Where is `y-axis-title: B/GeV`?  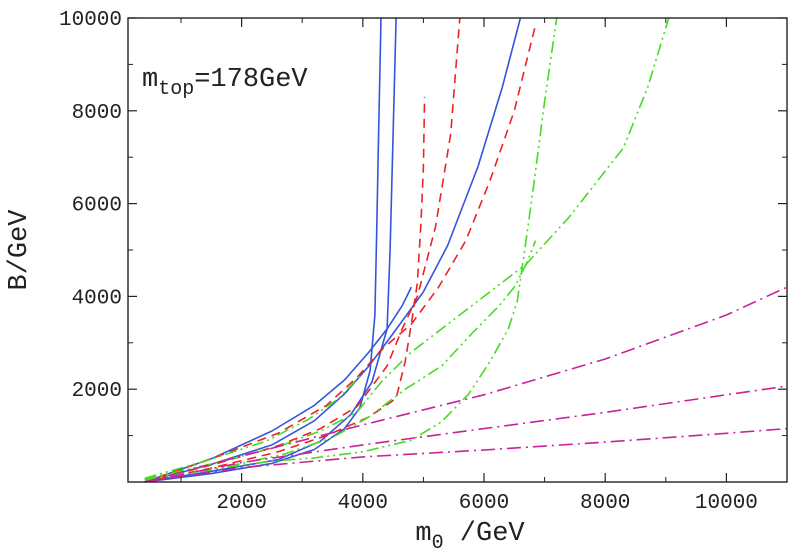
y-axis-title: B/GeV is located at coordinates (20, 250).